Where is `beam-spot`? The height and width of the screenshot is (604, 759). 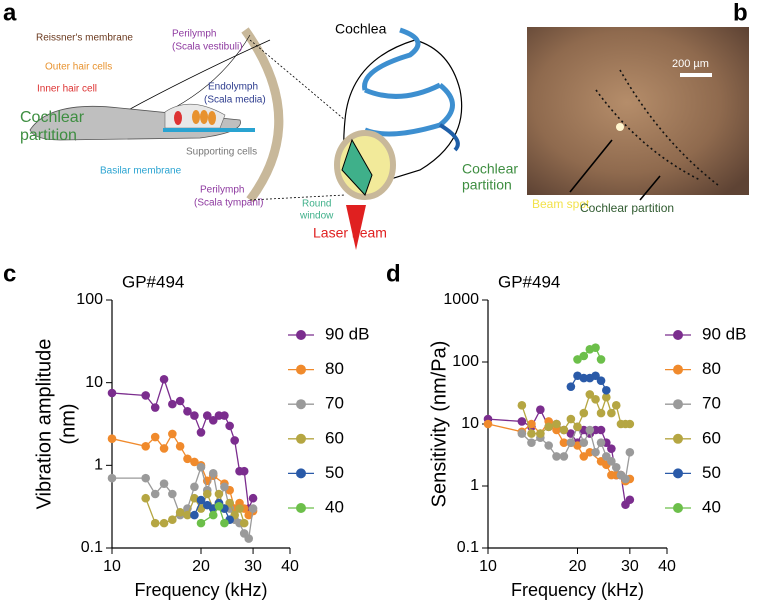 beam-spot is located at coordinates (620, 127).